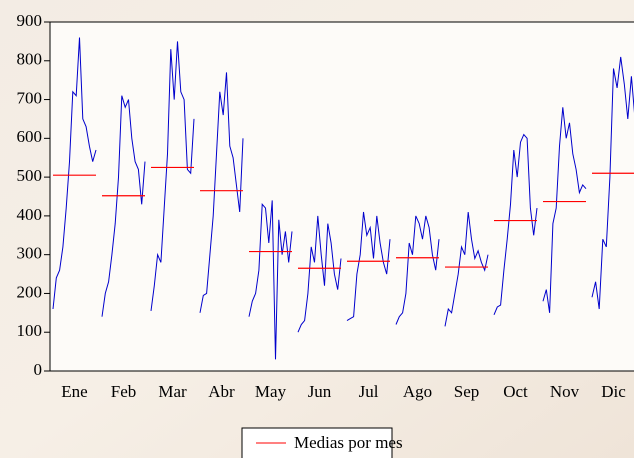 The image size is (634, 458). Describe the element at coordinates (369, 391) in the screenshot. I see `x-tick-label: Jul` at that location.